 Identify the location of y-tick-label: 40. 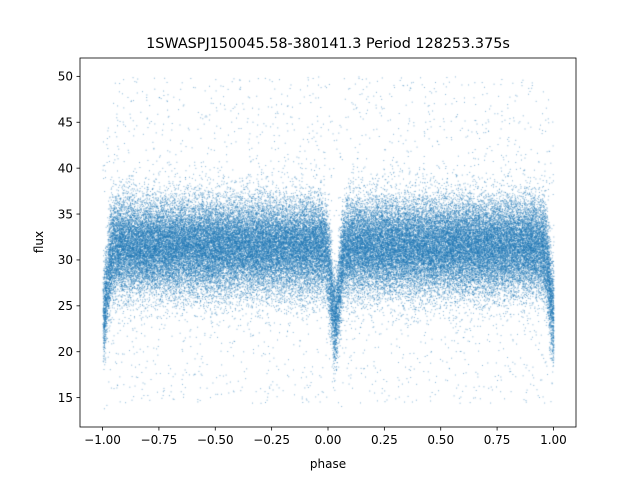
(65, 168).